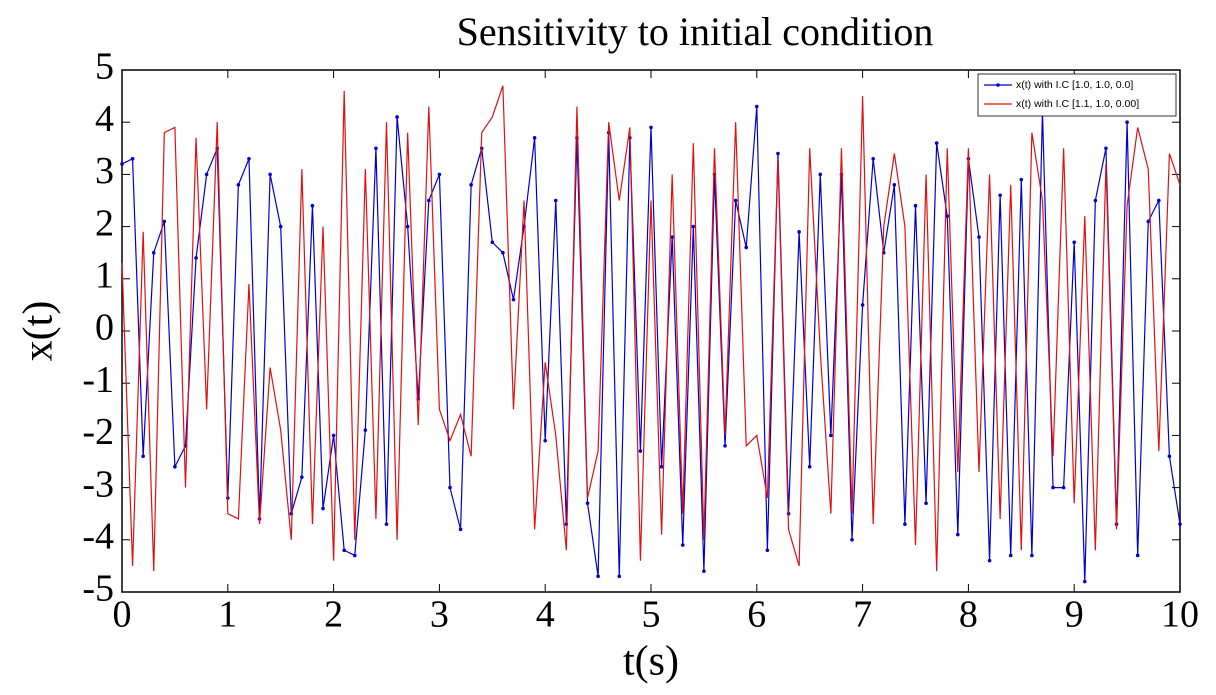 Image resolution: width=1216 pixels, height=695 pixels. What do you see at coordinates (104, 171) in the screenshot?
I see `y-tick-label: 3` at bounding box center [104, 171].